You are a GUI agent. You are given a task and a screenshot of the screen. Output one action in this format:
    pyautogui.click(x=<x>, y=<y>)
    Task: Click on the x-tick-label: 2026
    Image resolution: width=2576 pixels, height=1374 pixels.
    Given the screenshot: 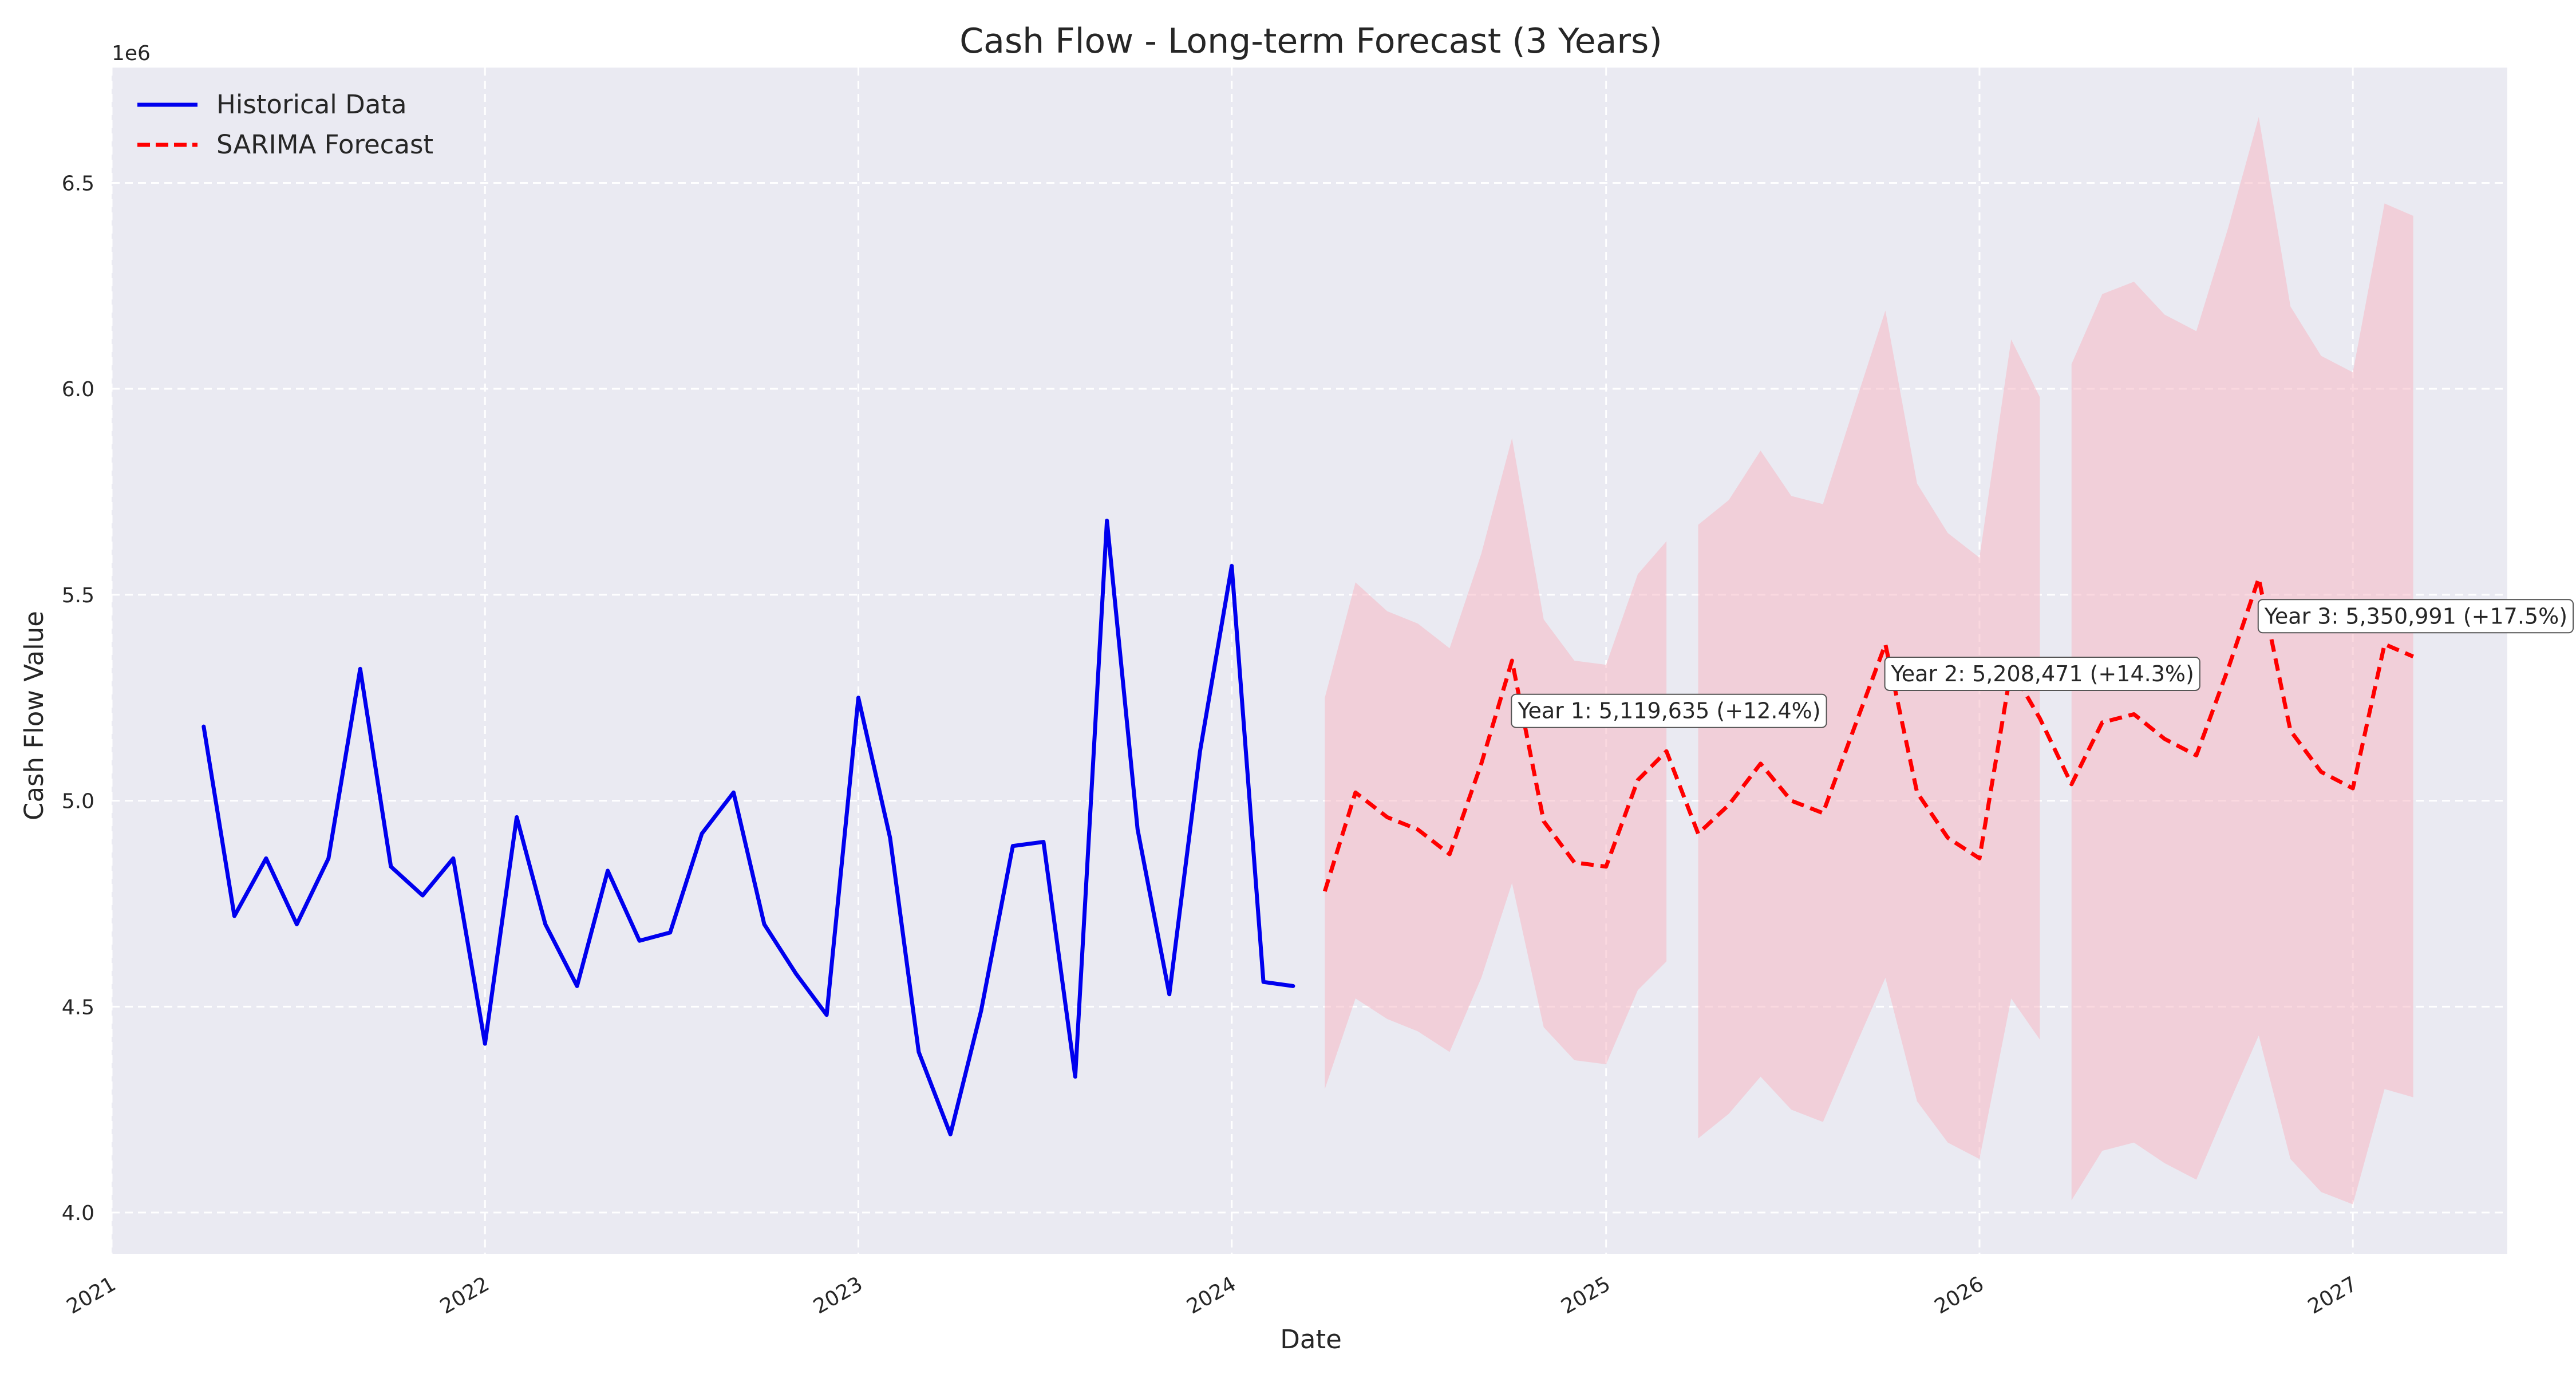 What is the action you would take?
    pyautogui.click(x=1959, y=1295)
    